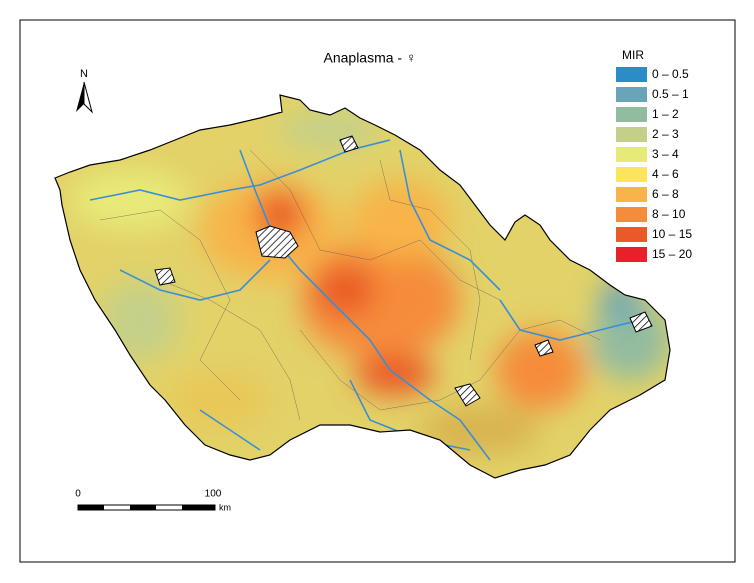 This screenshot has height=583, width=754. I want to click on legend-label: 8 – 10, so click(669, 214).